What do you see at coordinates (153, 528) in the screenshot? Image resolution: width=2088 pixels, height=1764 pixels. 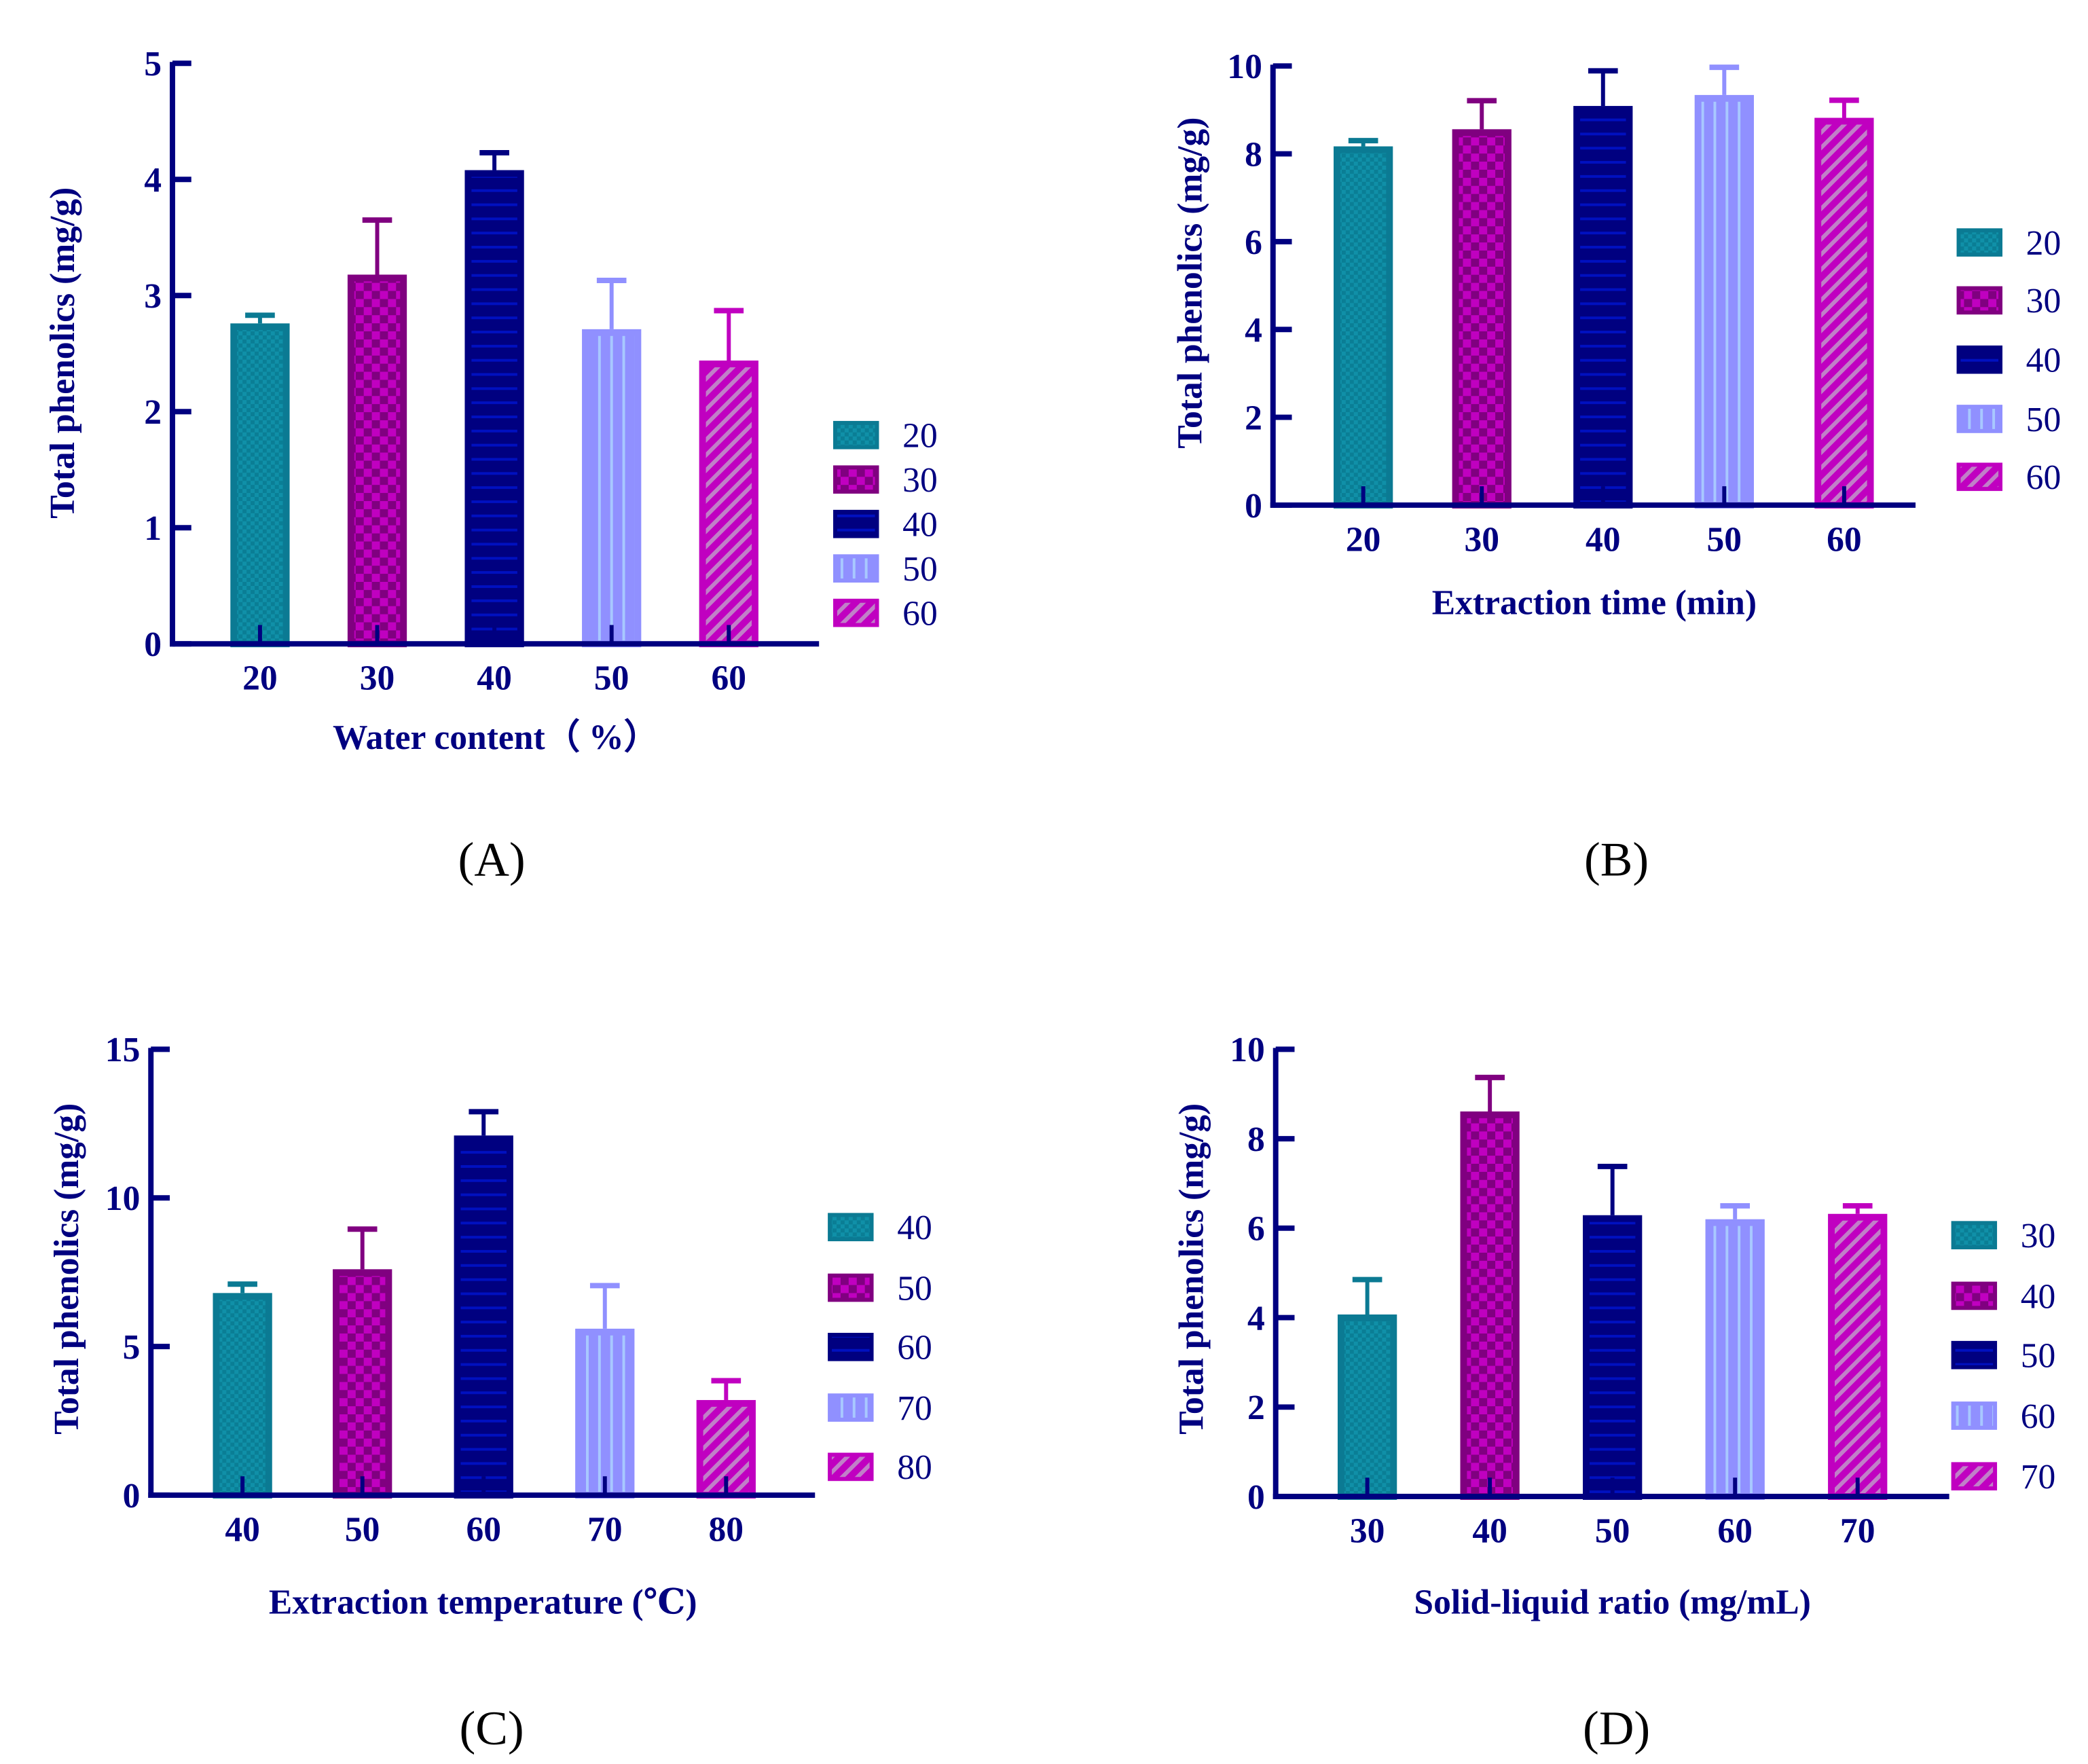 I see `y-tick-label: 1` at bounding box center [153, 528].